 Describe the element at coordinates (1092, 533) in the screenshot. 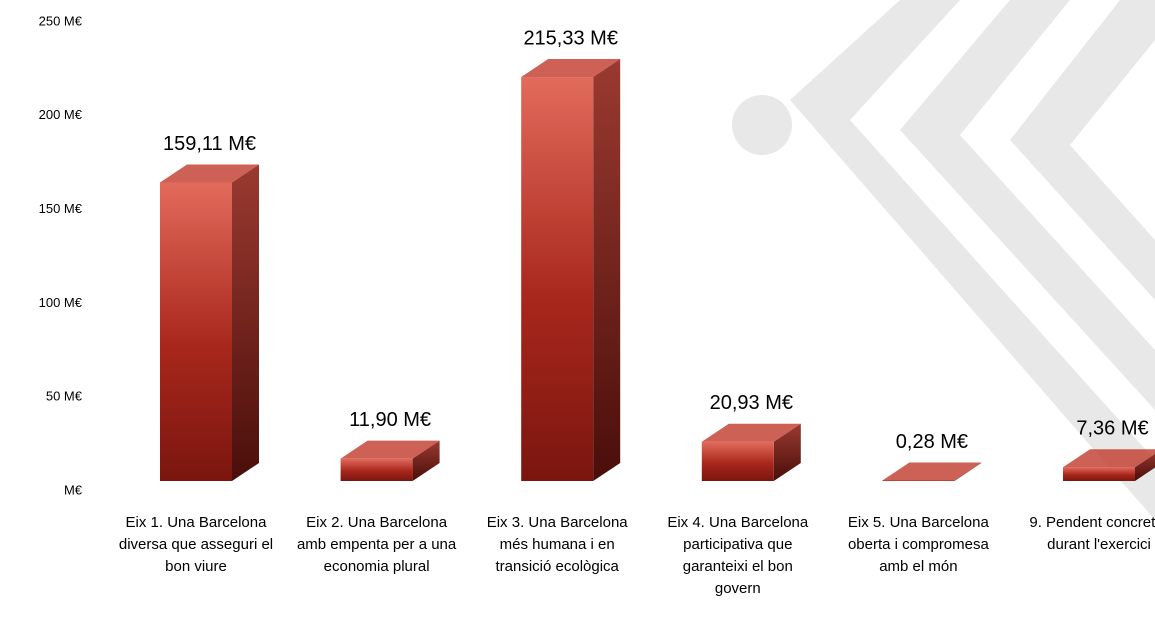

I see `x-tick-label: 9. Pendent concretar durant l'exercici` at that location.